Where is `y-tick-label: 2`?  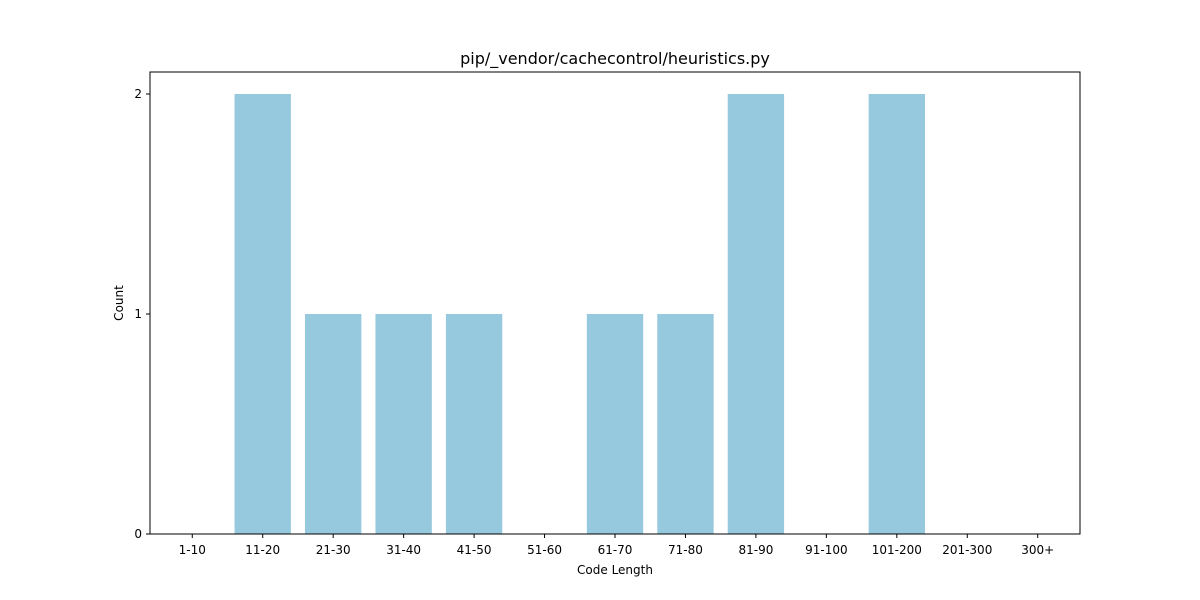
y-tick-label: 2 is located at coordinates (138, 94).